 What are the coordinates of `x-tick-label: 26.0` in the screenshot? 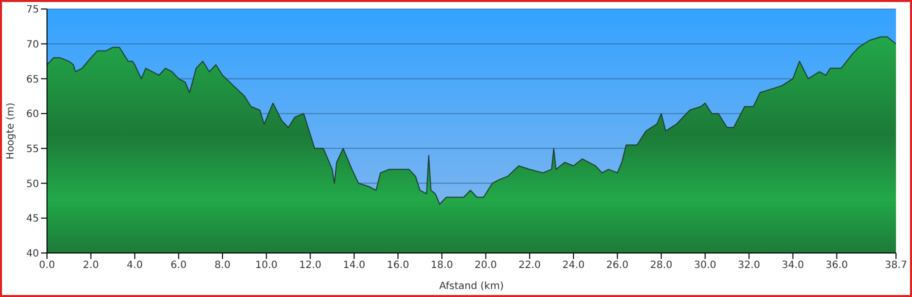 It's located at (617, 266).